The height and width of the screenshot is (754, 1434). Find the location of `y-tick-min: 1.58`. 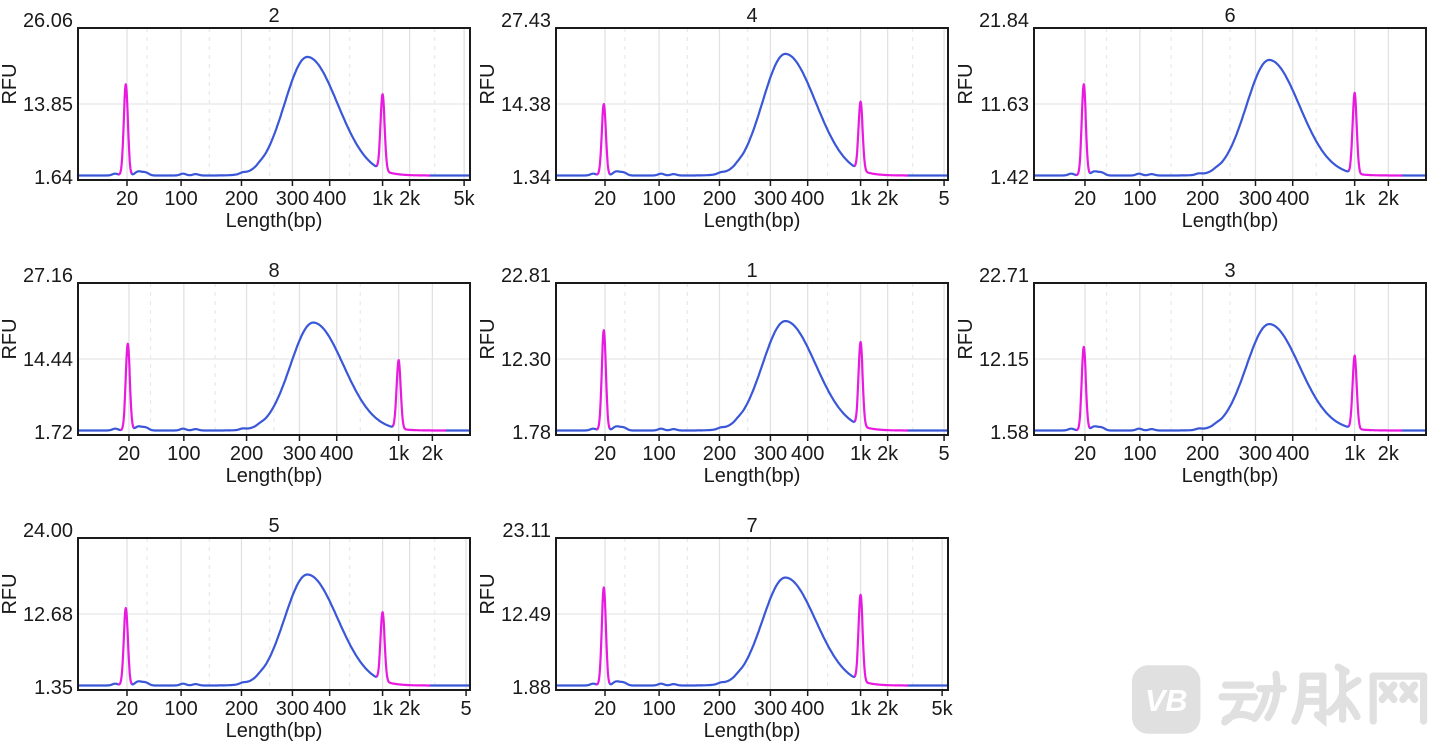

y-tick-min: 1.58 is located at coordinates (1009, 433).